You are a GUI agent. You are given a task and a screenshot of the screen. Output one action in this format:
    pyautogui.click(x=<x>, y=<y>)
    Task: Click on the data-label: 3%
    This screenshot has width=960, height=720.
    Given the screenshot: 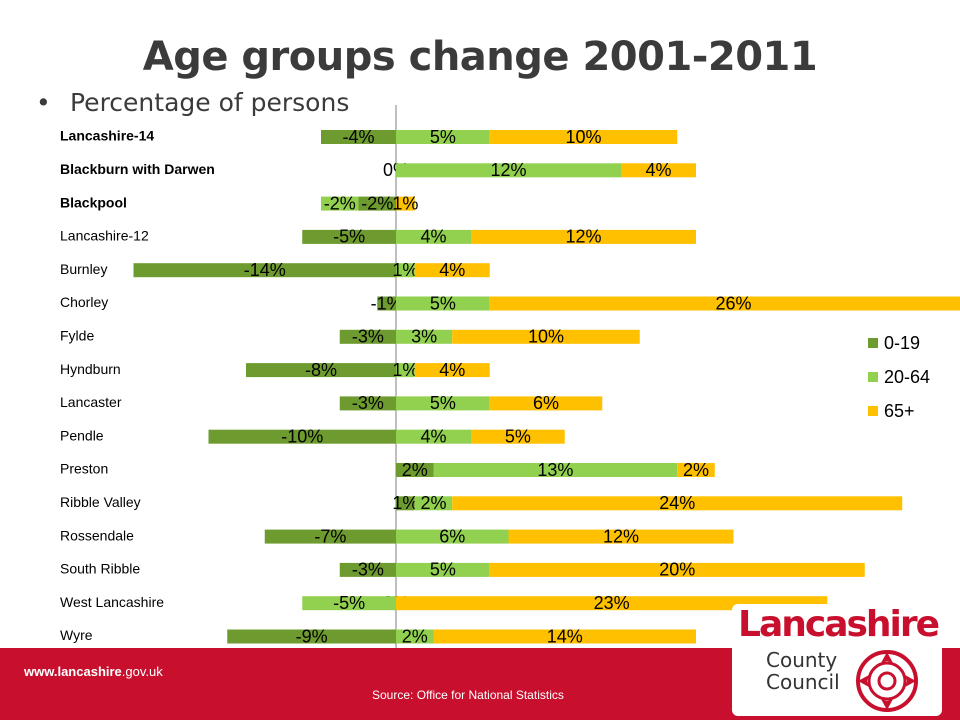 What is the action you would take?
    pyautogui.click(x=424, y=337)
    